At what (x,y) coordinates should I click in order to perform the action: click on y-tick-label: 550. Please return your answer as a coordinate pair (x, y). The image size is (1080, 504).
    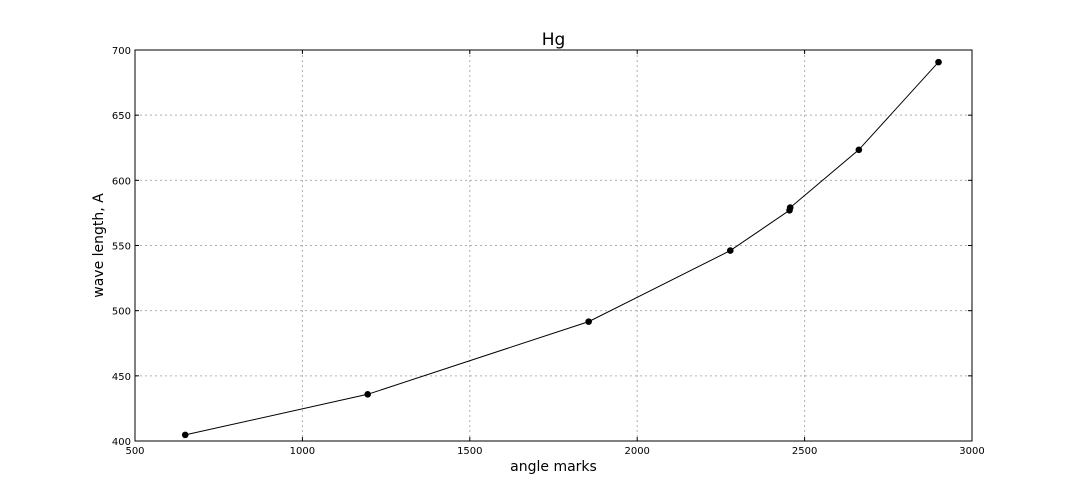
    Looking at the image, I should click on (121, 247).